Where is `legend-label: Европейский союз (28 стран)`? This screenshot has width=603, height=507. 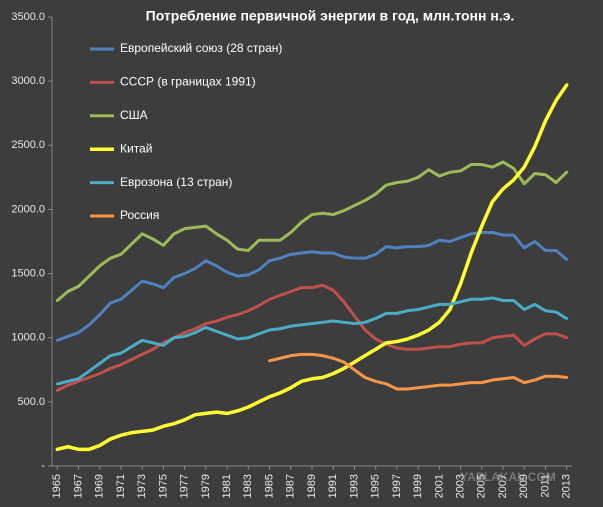 legend-label: Европейский союз (28 стран) is located at coordinates (201, 48).